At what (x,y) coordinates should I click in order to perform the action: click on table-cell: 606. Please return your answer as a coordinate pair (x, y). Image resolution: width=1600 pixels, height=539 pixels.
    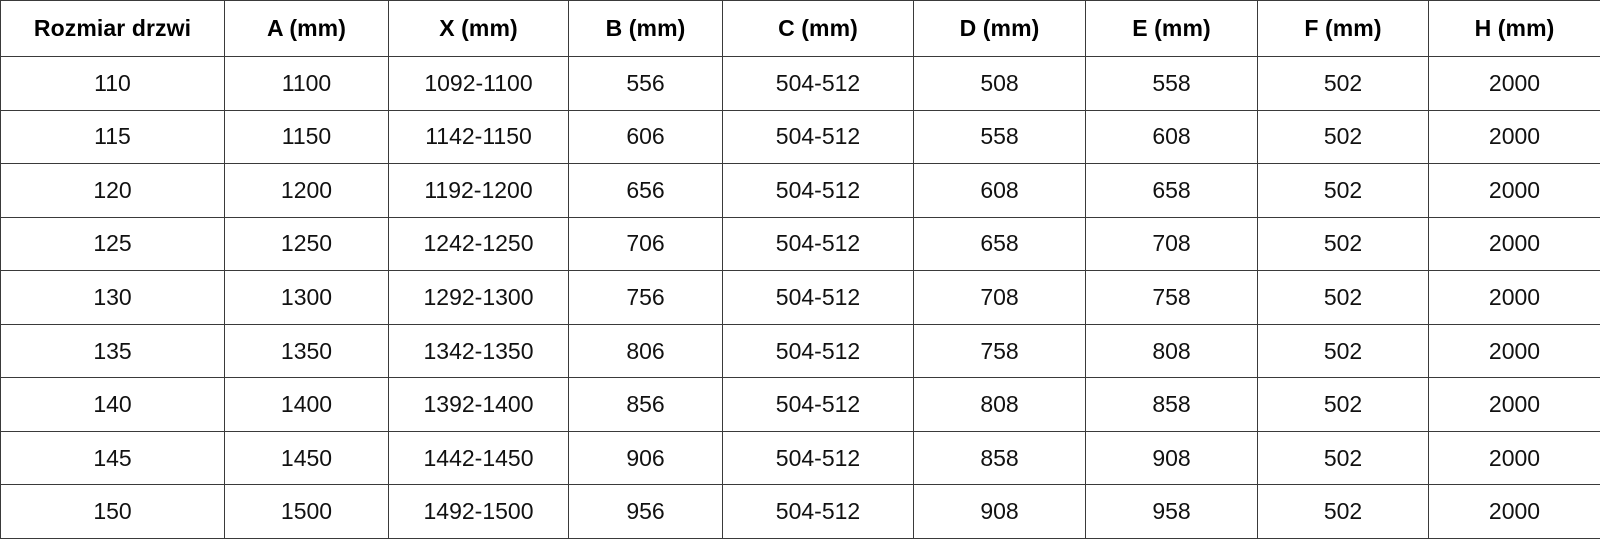
    Looking at the image, I should click on (645, 137).